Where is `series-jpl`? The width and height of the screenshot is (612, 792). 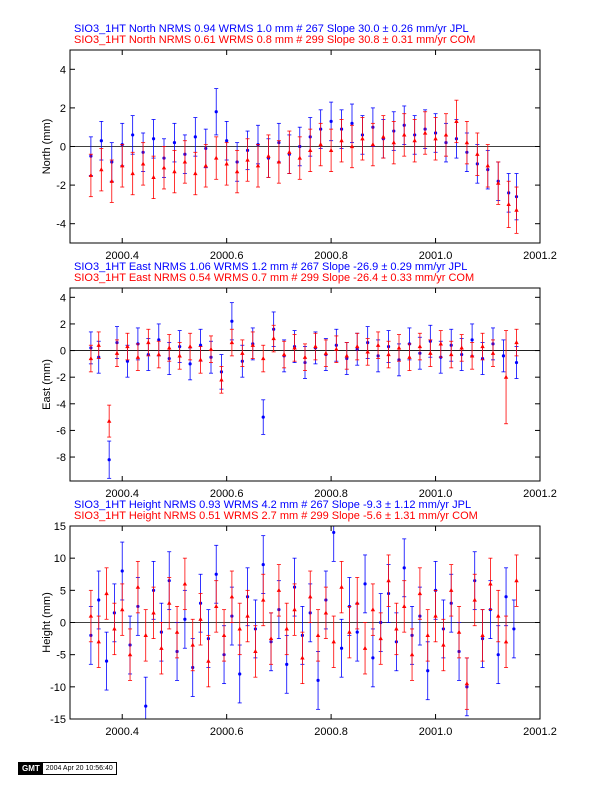 series-jpl is located at coordinates (303, 154).